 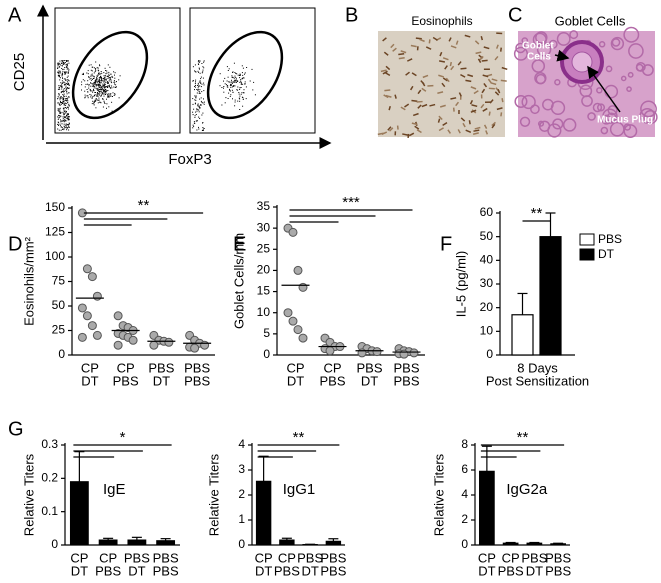 What do you see at coordinates (557, 82) in the screenshot?
I see `tissue` at bounding box center [557, 82].